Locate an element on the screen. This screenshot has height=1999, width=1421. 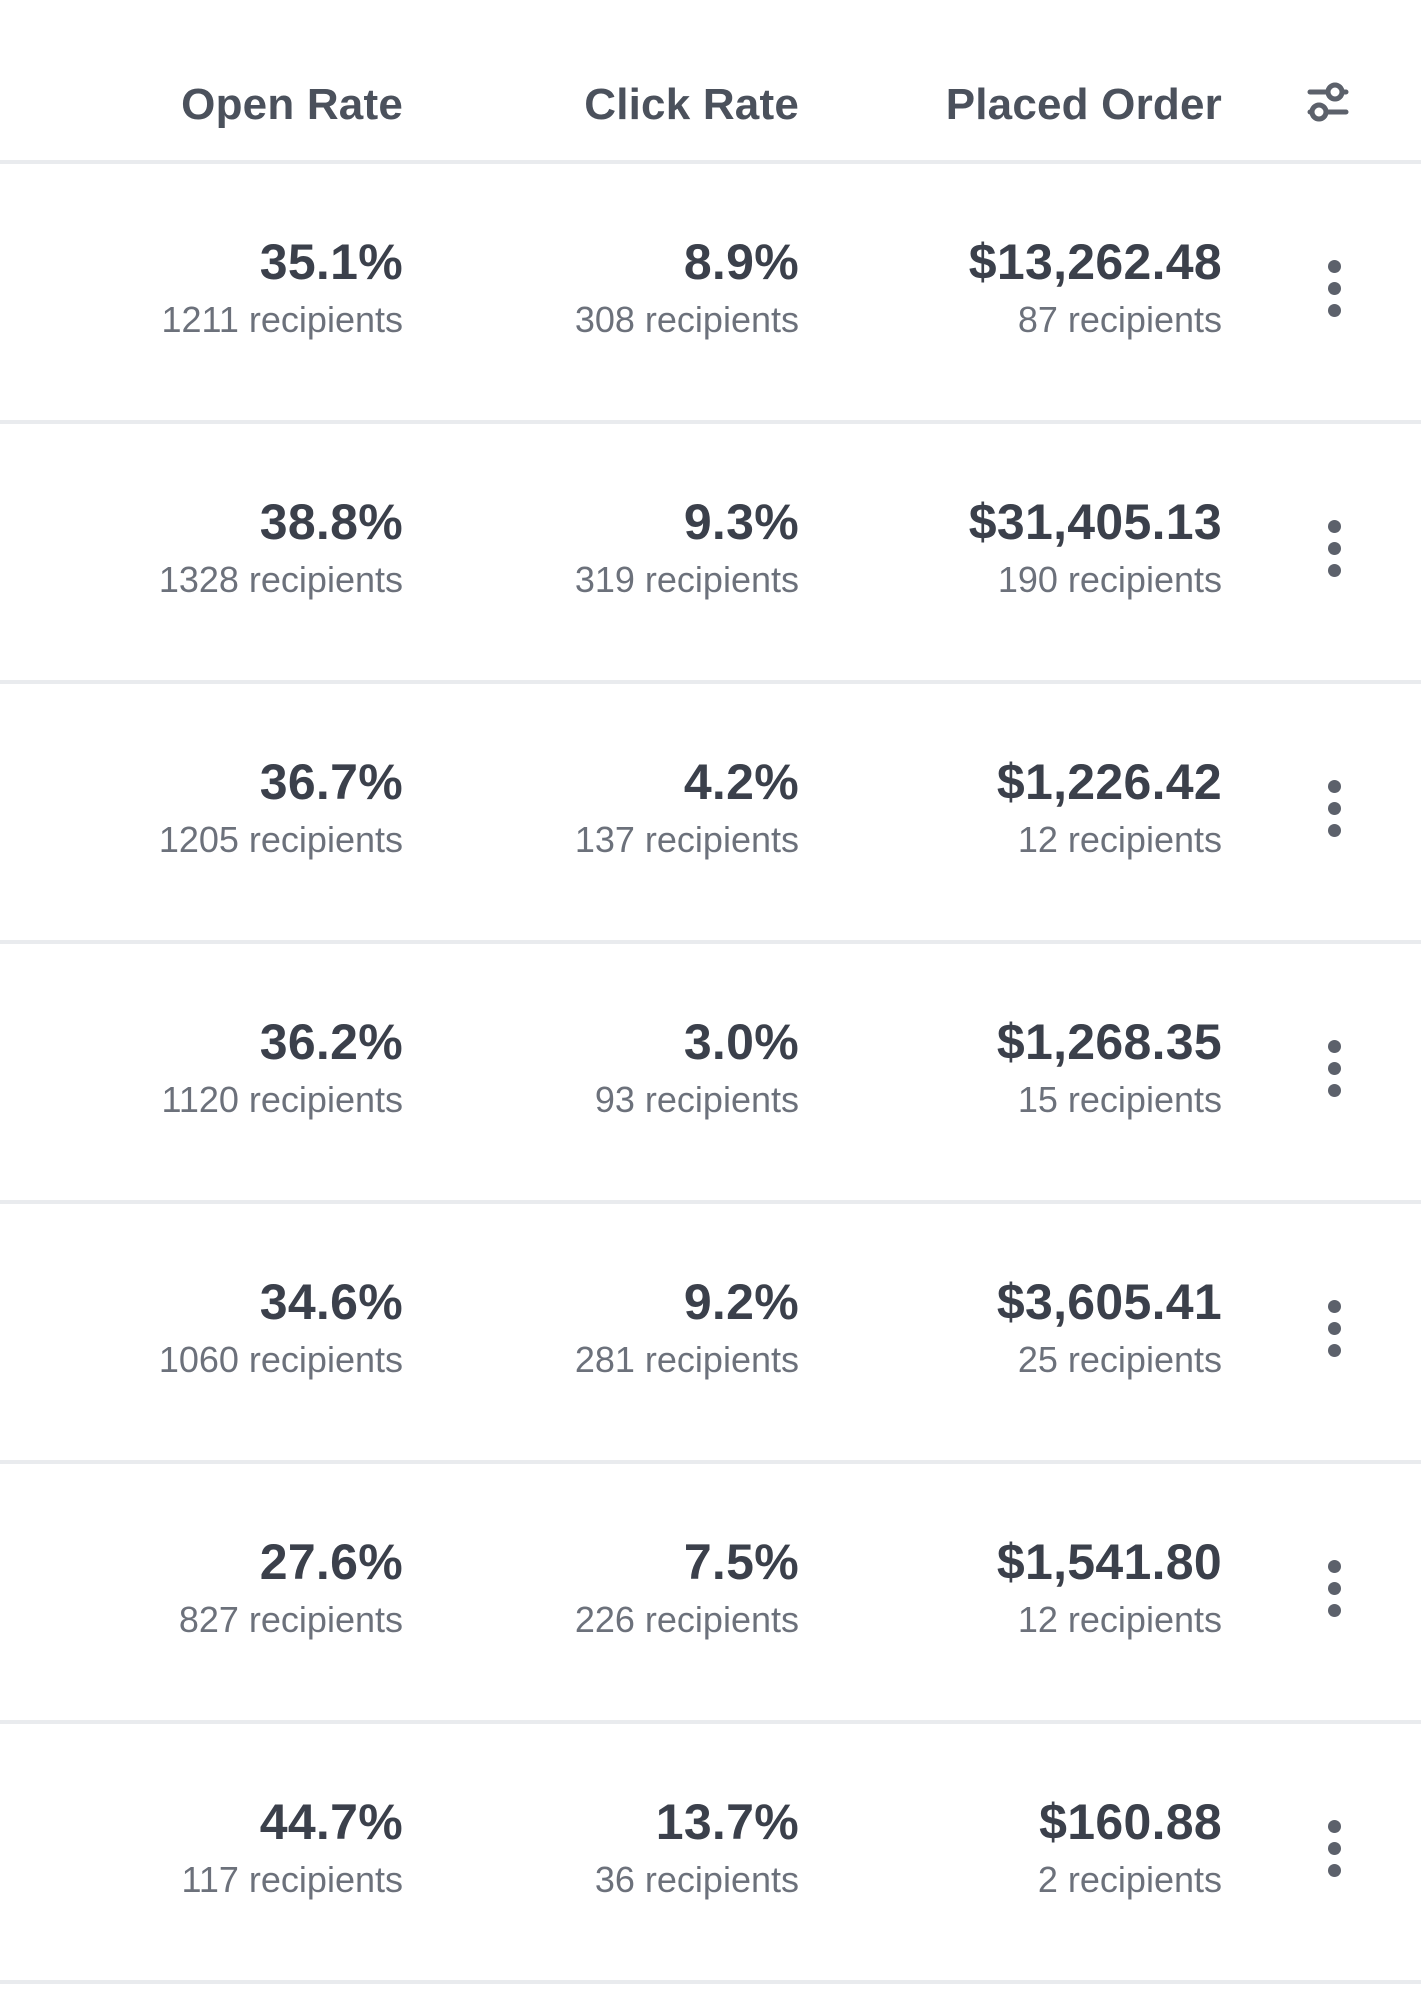
click-rate-cell: 9.3% 319 recipients is located at coordinates (687, 548).